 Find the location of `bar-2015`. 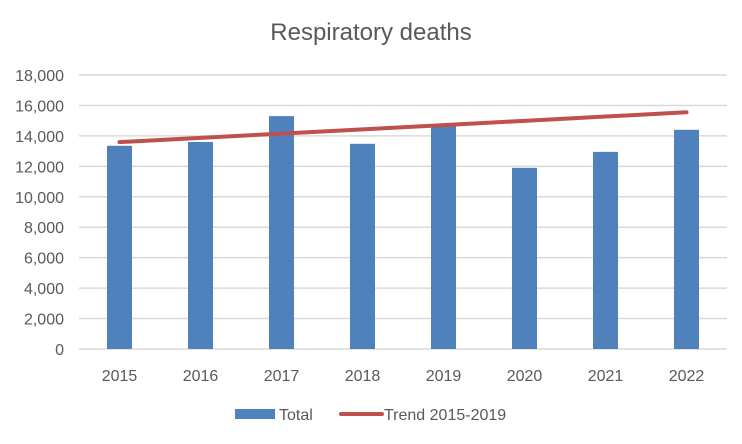

bar-2015 is located at coordinates (119, 247).